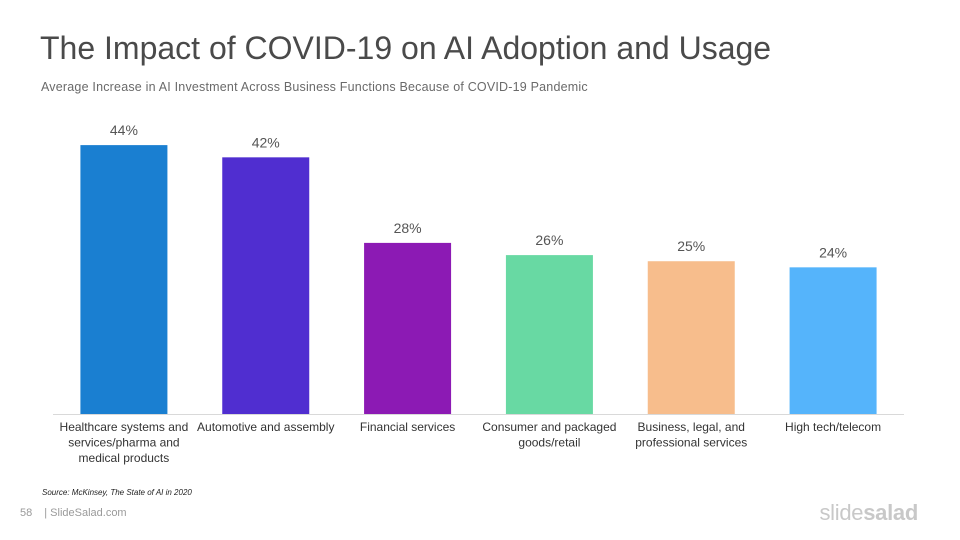 This screenshot has width=960, height=540. What do you see at coordinates (890, 512) in the screenshot?
I see `logo-text-bold: salad` at bounding box center [890, 512].